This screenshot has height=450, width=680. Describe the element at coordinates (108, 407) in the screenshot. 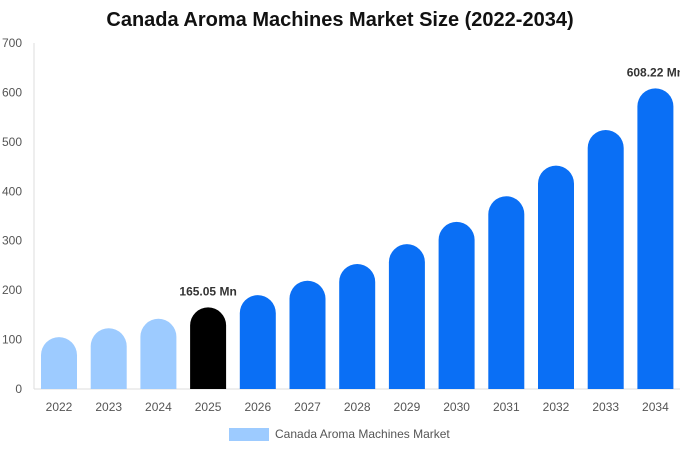

I see `x-tick-label: 2023` at that location.